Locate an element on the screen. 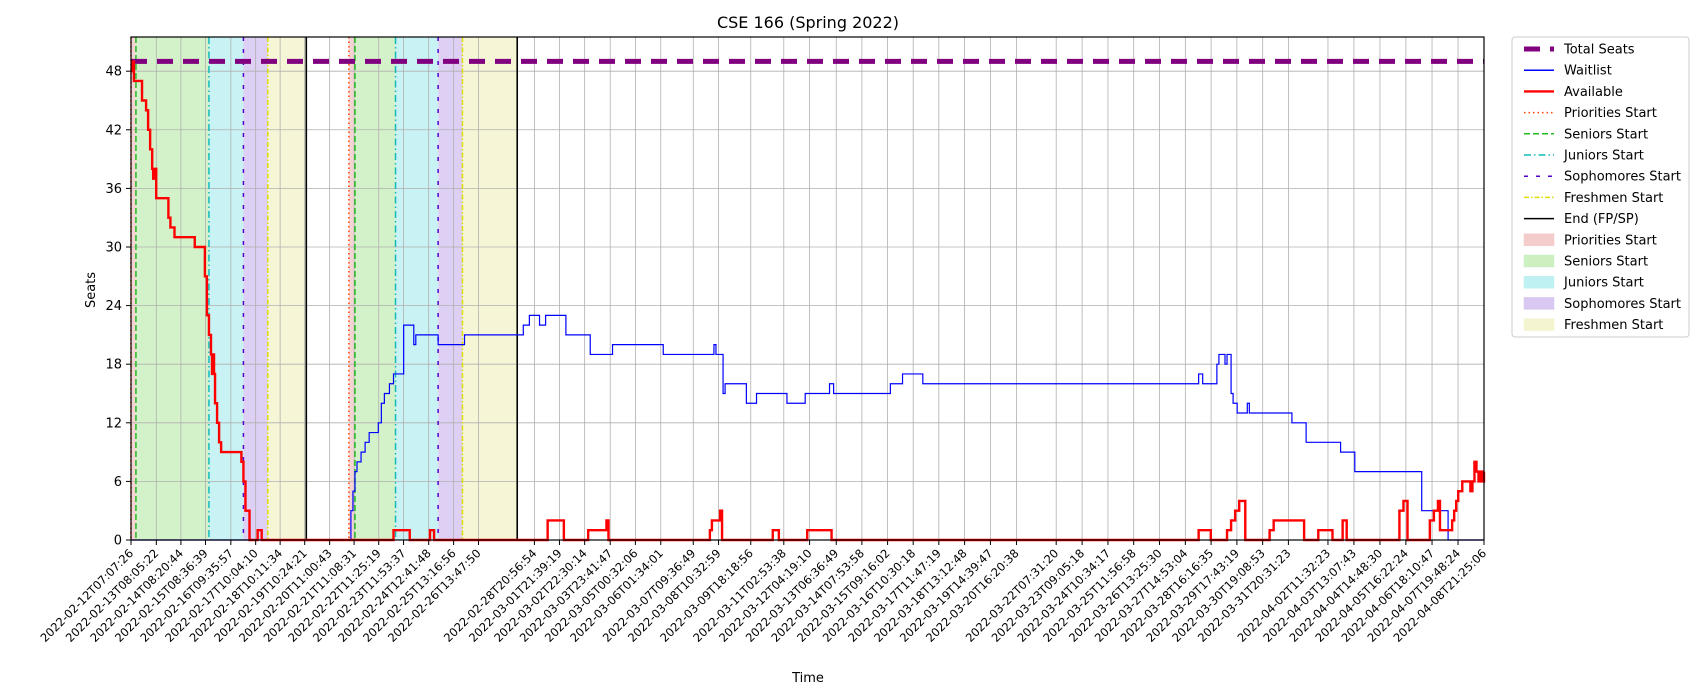  y-tick-label: 42 is located at coordinates (113, 130).